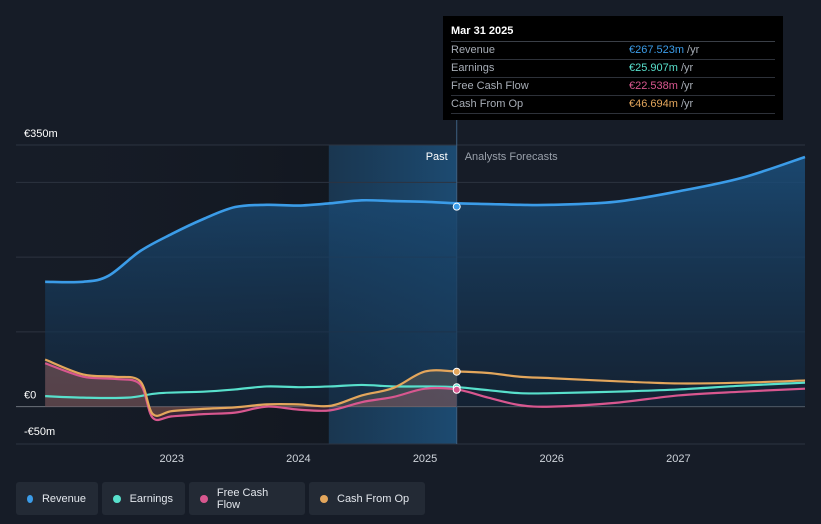  I want to click on x-tick-label: 2025, so click(425, 459).